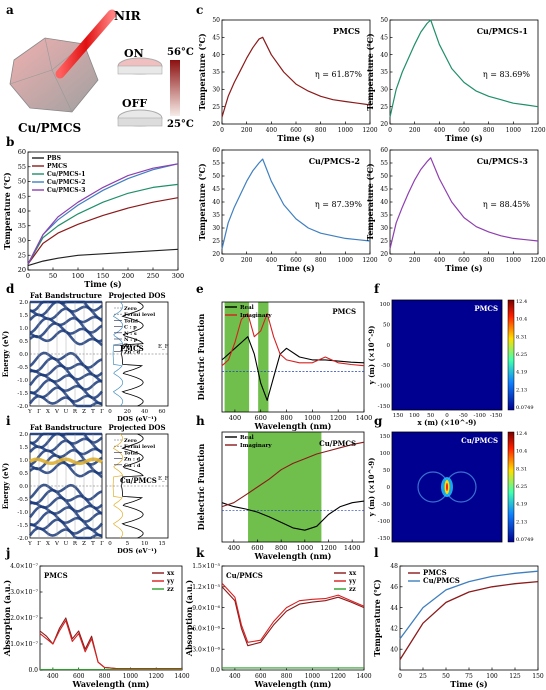  Describe the element at coordinates (101, 72) in the screenshot. I see `schematic: NIR ON OFF 56°C 25°C Cu/PMCS` at that location.